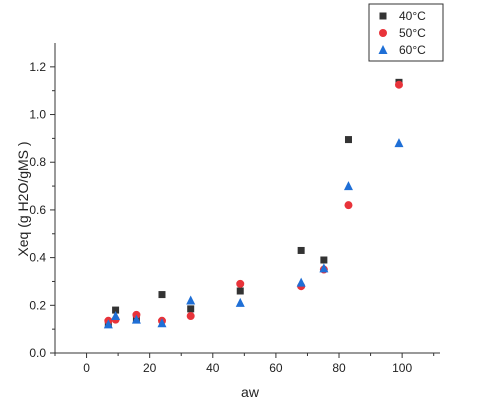 This screenshot has width=480, height=404. What do you see at coordinates (37, 115) in the screenshot?
I see `y-tick-label: 1.0` at bounding box center [37, 115].